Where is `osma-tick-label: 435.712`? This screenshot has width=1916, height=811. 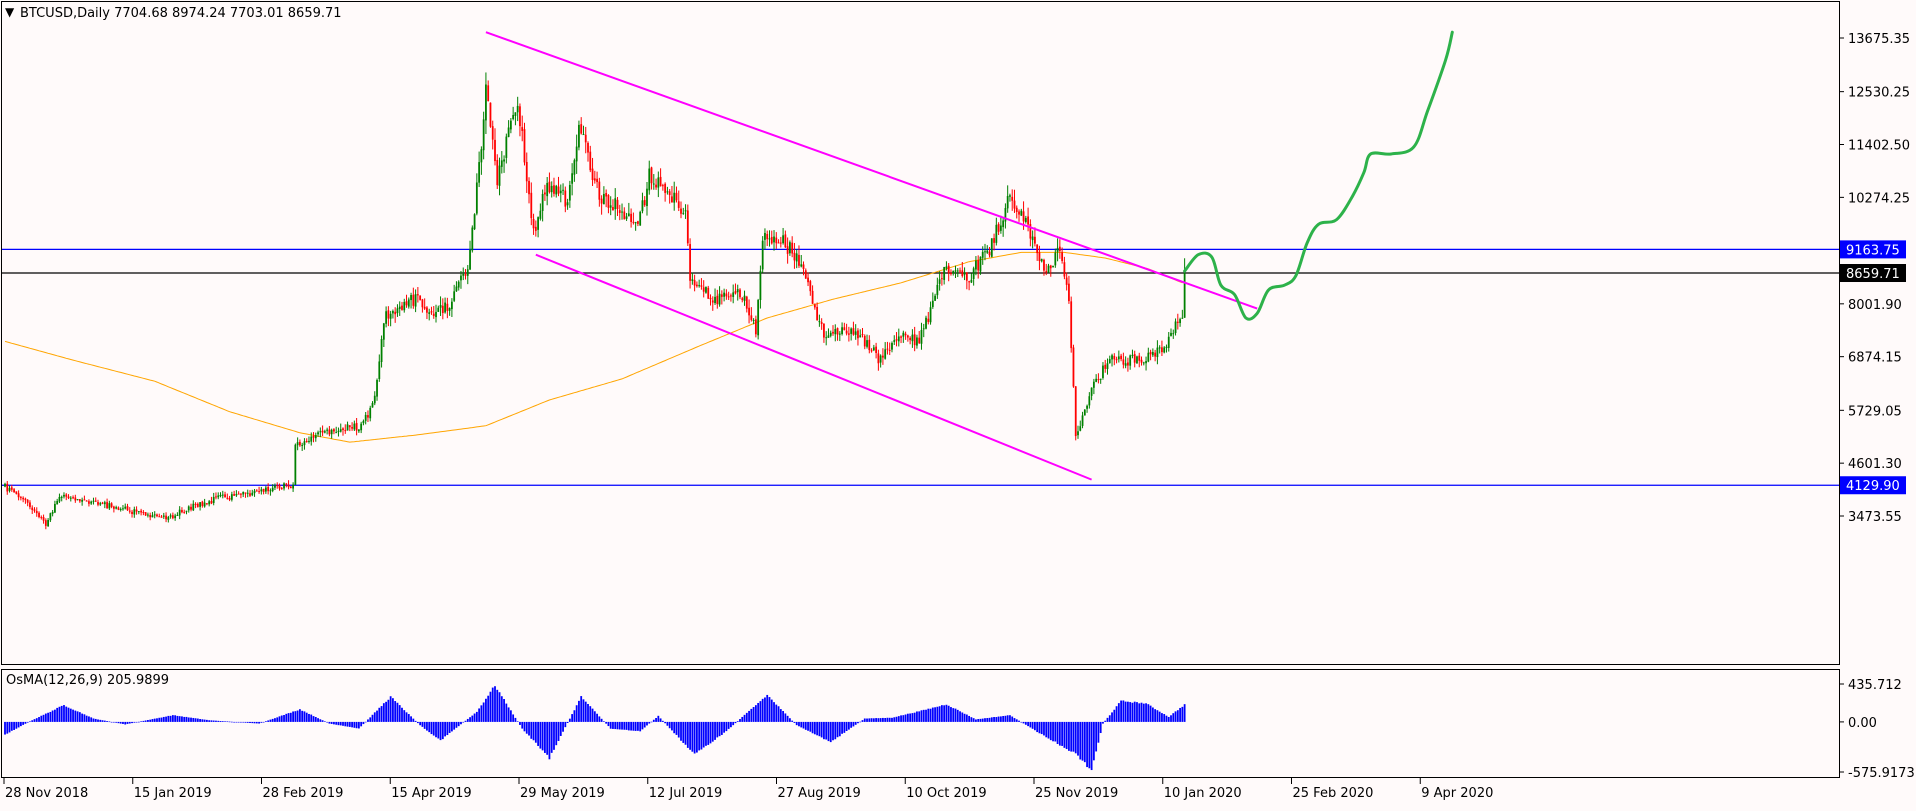
osma-tick-label: 435.712 is located at coordinates (1875, 685).